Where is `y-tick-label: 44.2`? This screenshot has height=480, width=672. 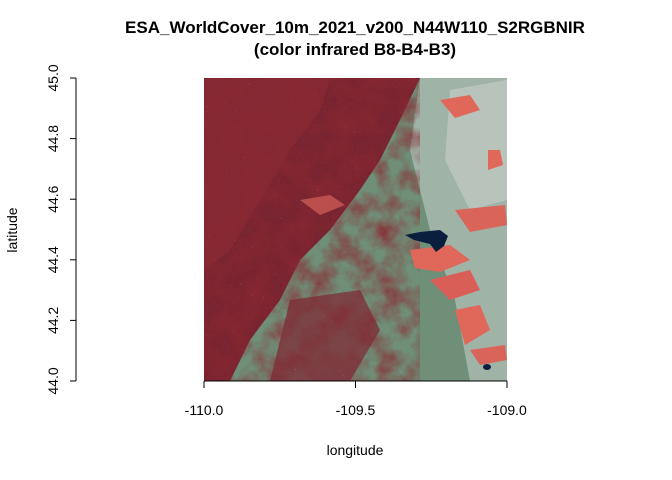
y-tick-label: 44.2 is located at coordinates (53, 320).